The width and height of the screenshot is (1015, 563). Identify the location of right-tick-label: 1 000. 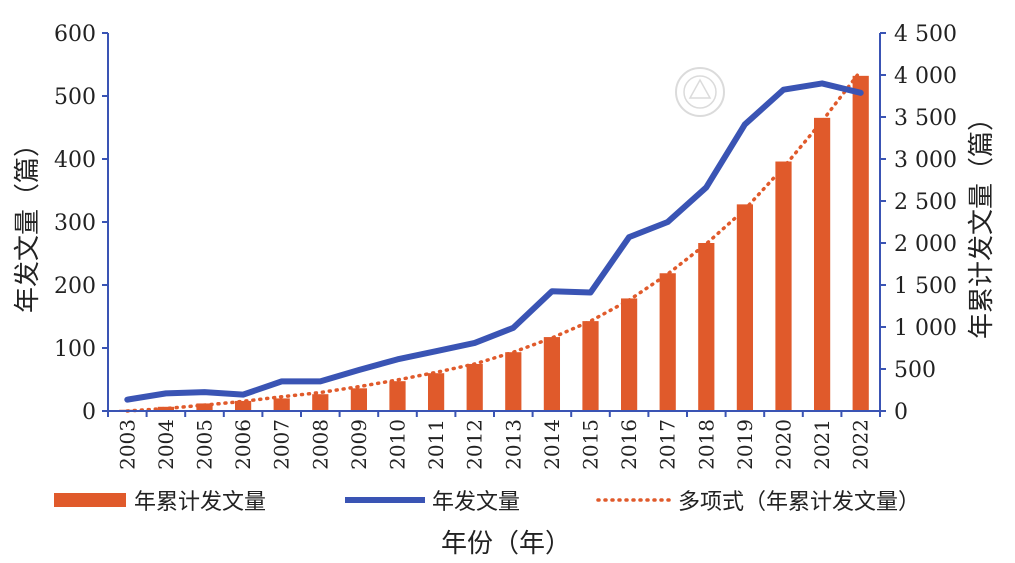
(925, 328).